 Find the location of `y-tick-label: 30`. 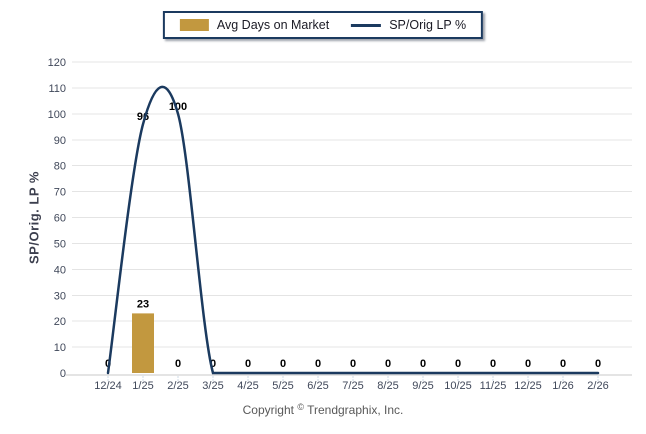

y-tick-label: 30 is located at coordinates (60, 296).